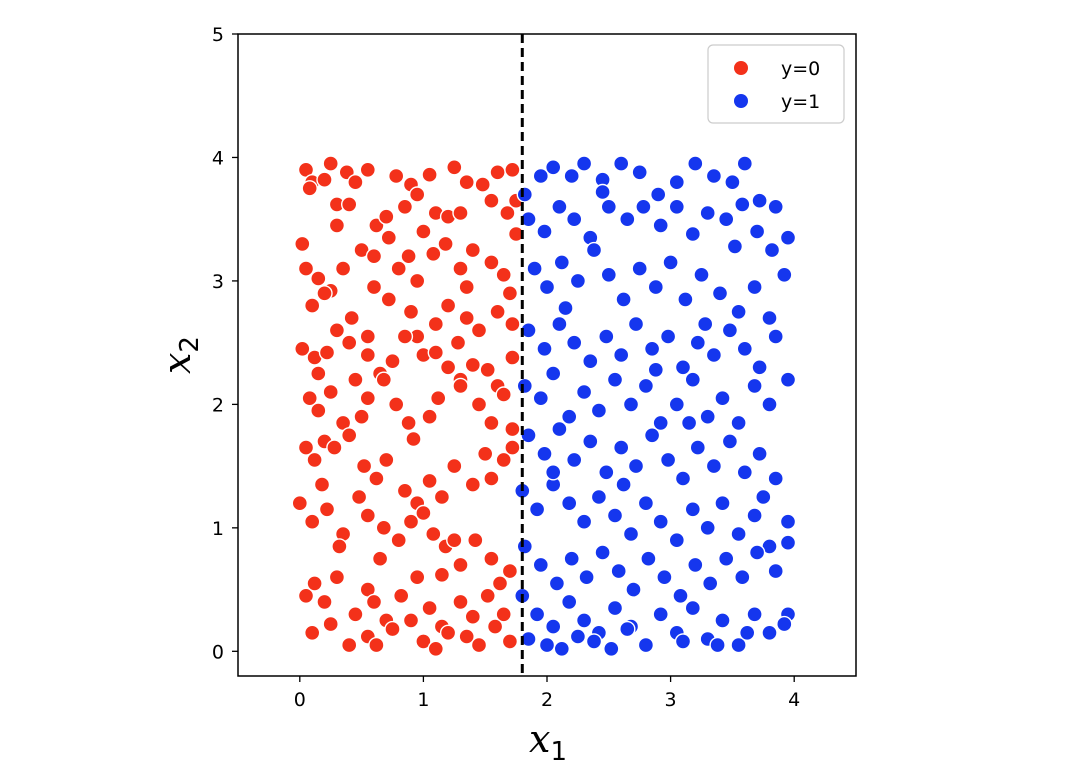 Image resolution: width=1080 pixels, height=773 pixels. What do you see at coordinates (218, 405) in the screenshot?
I see `y-tick-label: 2` at bounding box center [218, 405].